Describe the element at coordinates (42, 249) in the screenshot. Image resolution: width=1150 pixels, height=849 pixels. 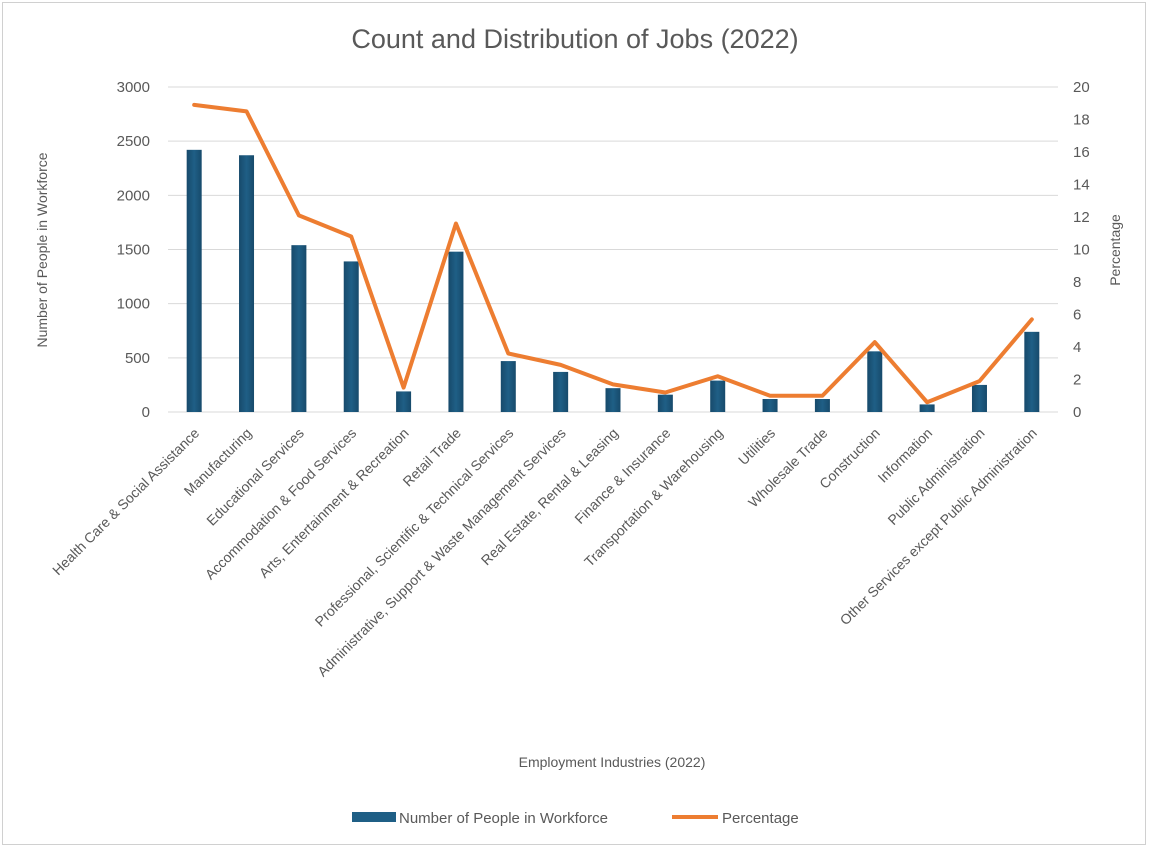
I see `y-axis-title: Number of People in Workforce` at that location.